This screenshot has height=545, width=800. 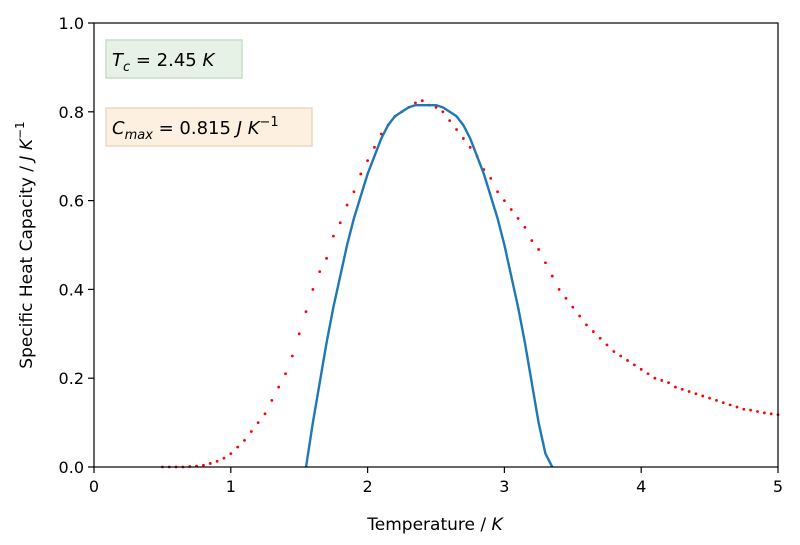 What do you see at coordinates (25, 244) in the screenshot?
I see `y-axis-label: Specific Heat Capacity / J K−1` at bounding box center [25, 244].